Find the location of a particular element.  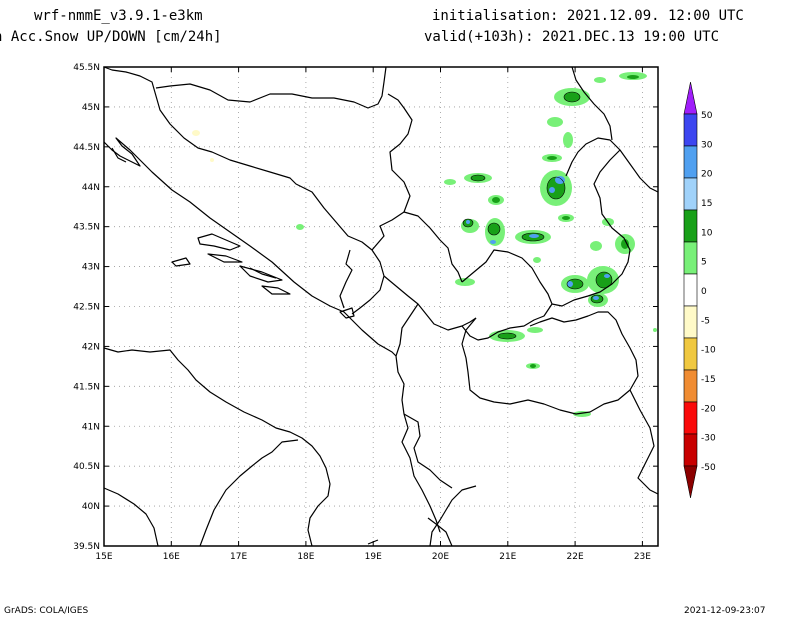

legend-label: 20 is located at coordinates (707, 175).